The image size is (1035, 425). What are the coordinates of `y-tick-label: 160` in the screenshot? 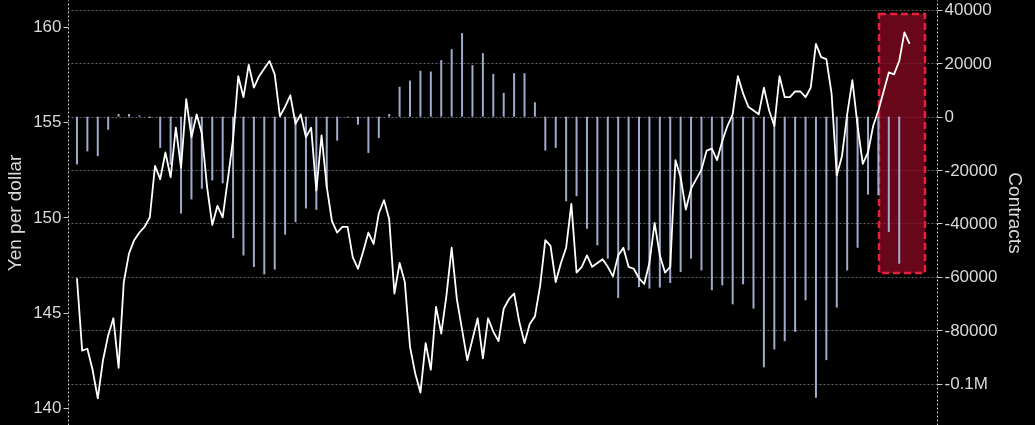 It's located at (47, 27).